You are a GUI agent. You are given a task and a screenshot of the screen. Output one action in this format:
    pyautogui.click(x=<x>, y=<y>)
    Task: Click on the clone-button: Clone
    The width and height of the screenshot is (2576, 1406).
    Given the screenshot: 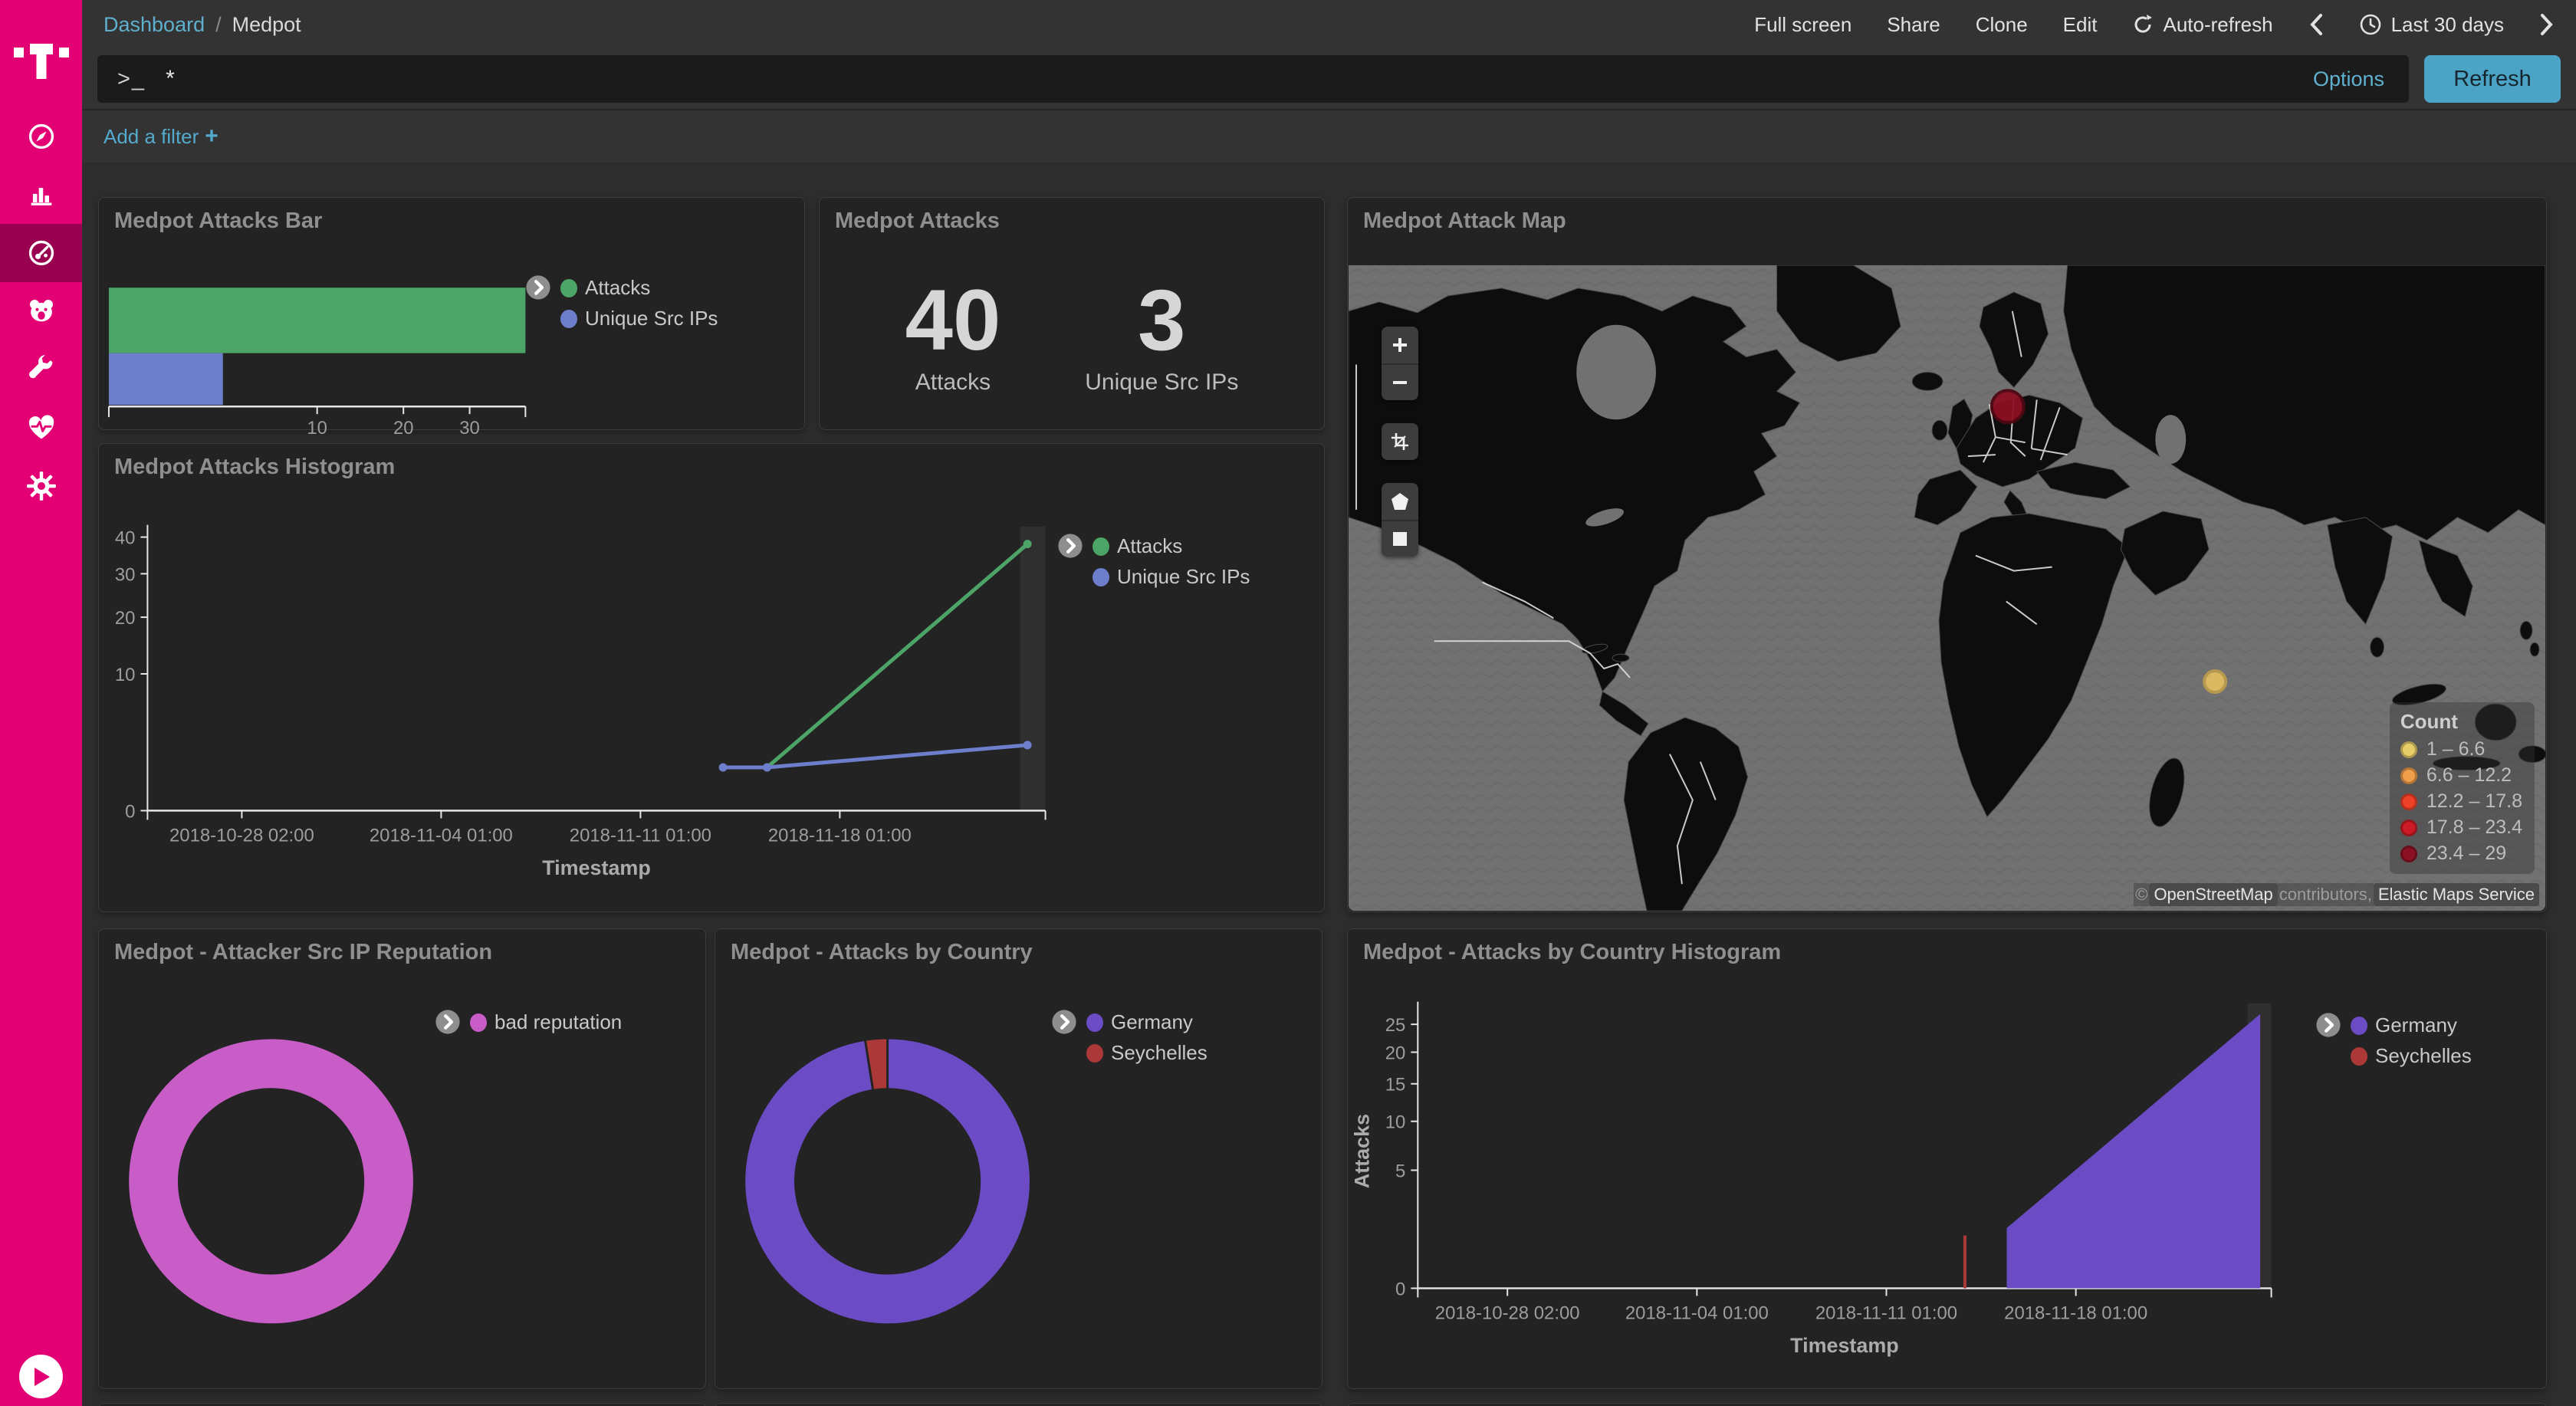 What is the action you would take?
    pyautogui.click(x=2002, y=24)
    